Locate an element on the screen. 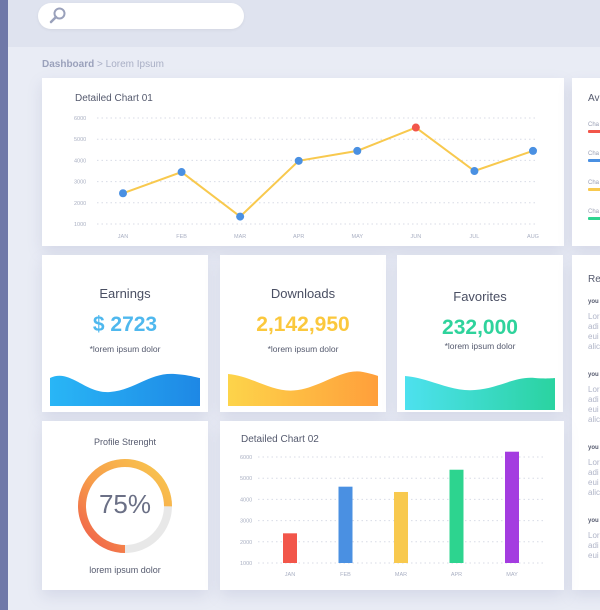  profile-percent: 75% is located at coordinates (125, 504).